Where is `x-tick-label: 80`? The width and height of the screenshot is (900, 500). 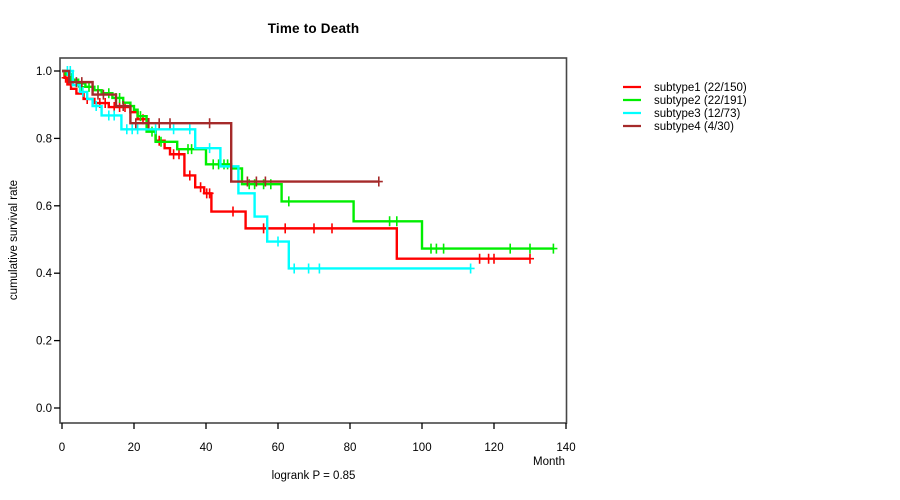 x-tick-label: 80 is located at coordinates (350, 448).